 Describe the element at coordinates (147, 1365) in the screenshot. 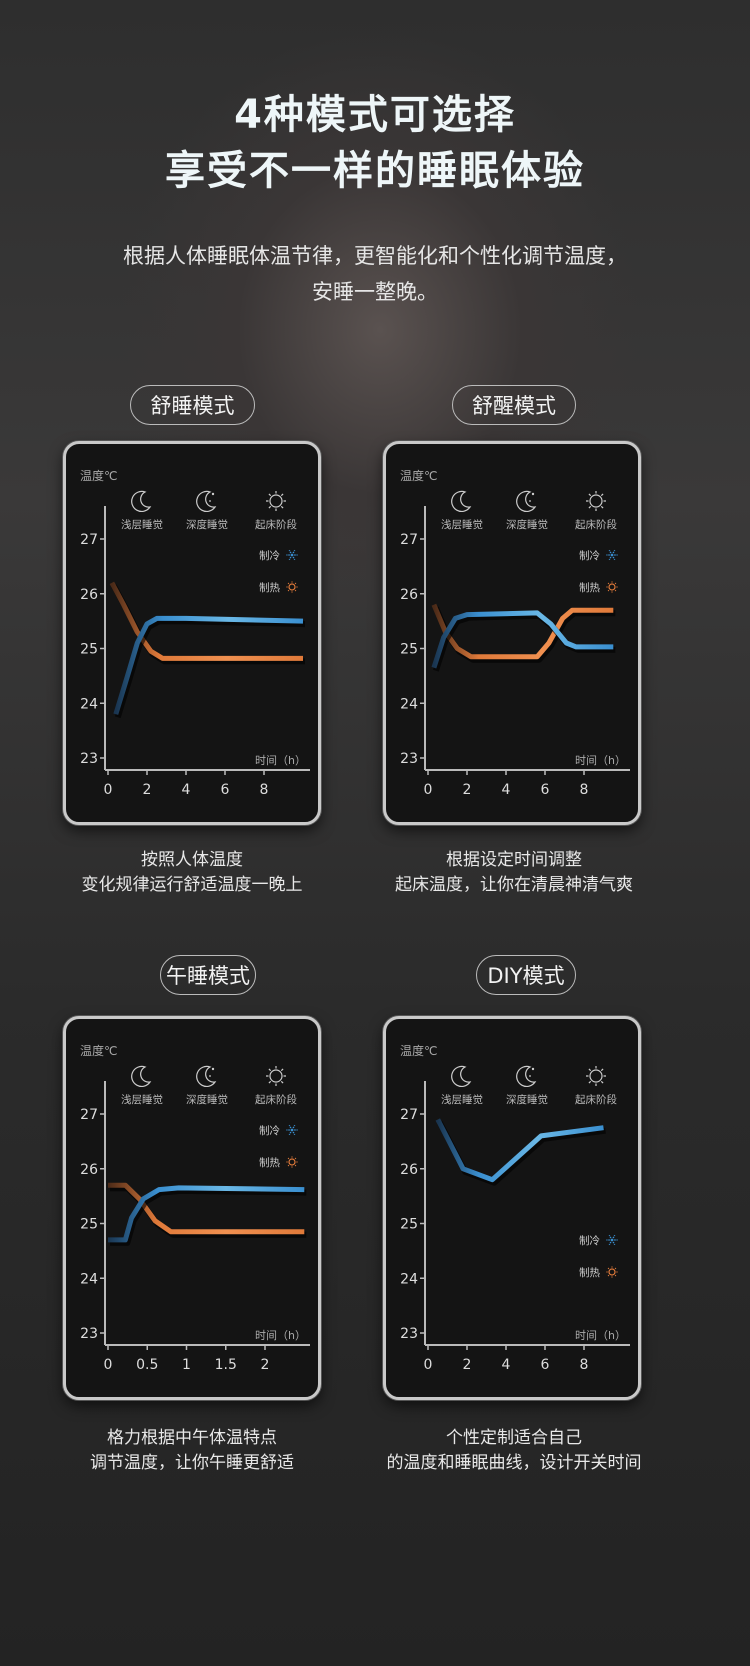

I see `x-tick-label: 0.5` at that location.